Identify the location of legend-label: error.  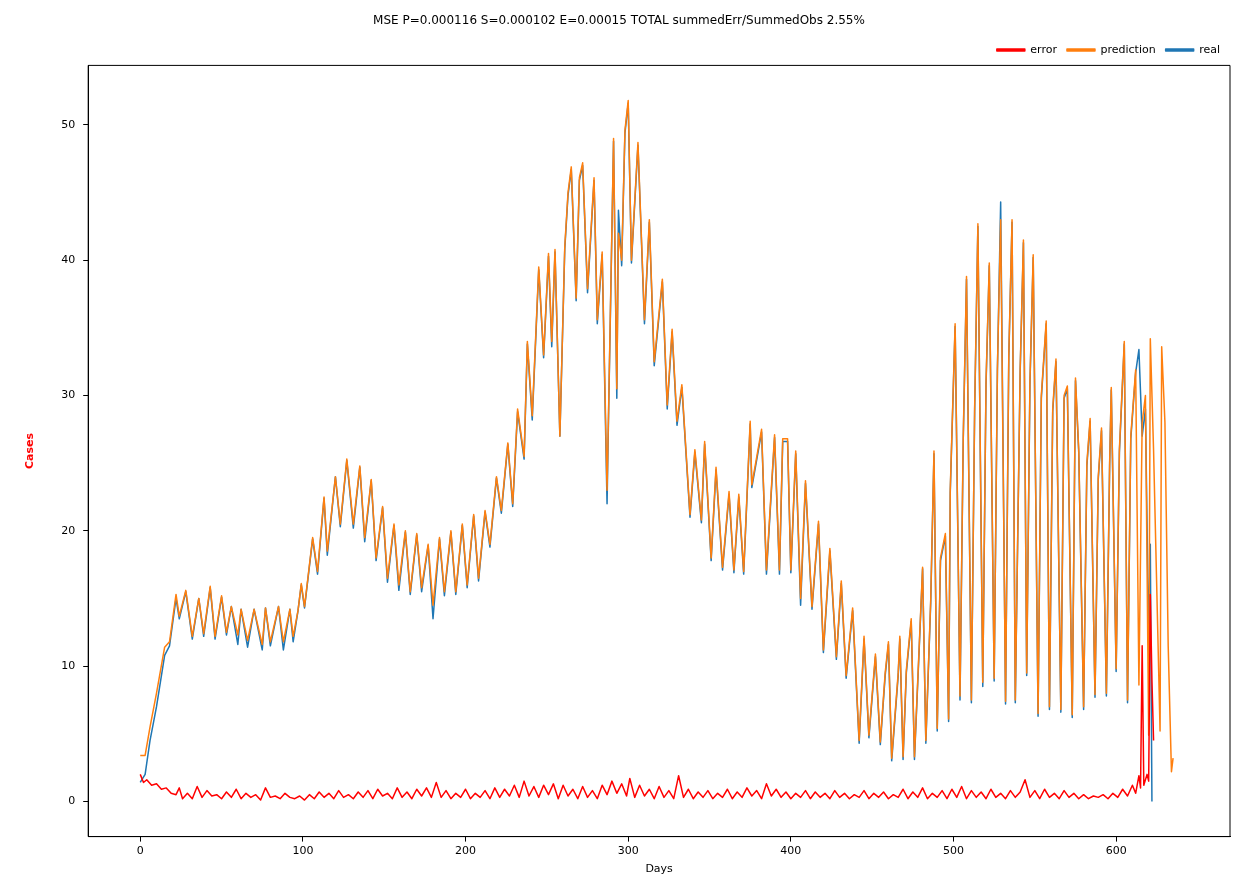
(1044, 49).